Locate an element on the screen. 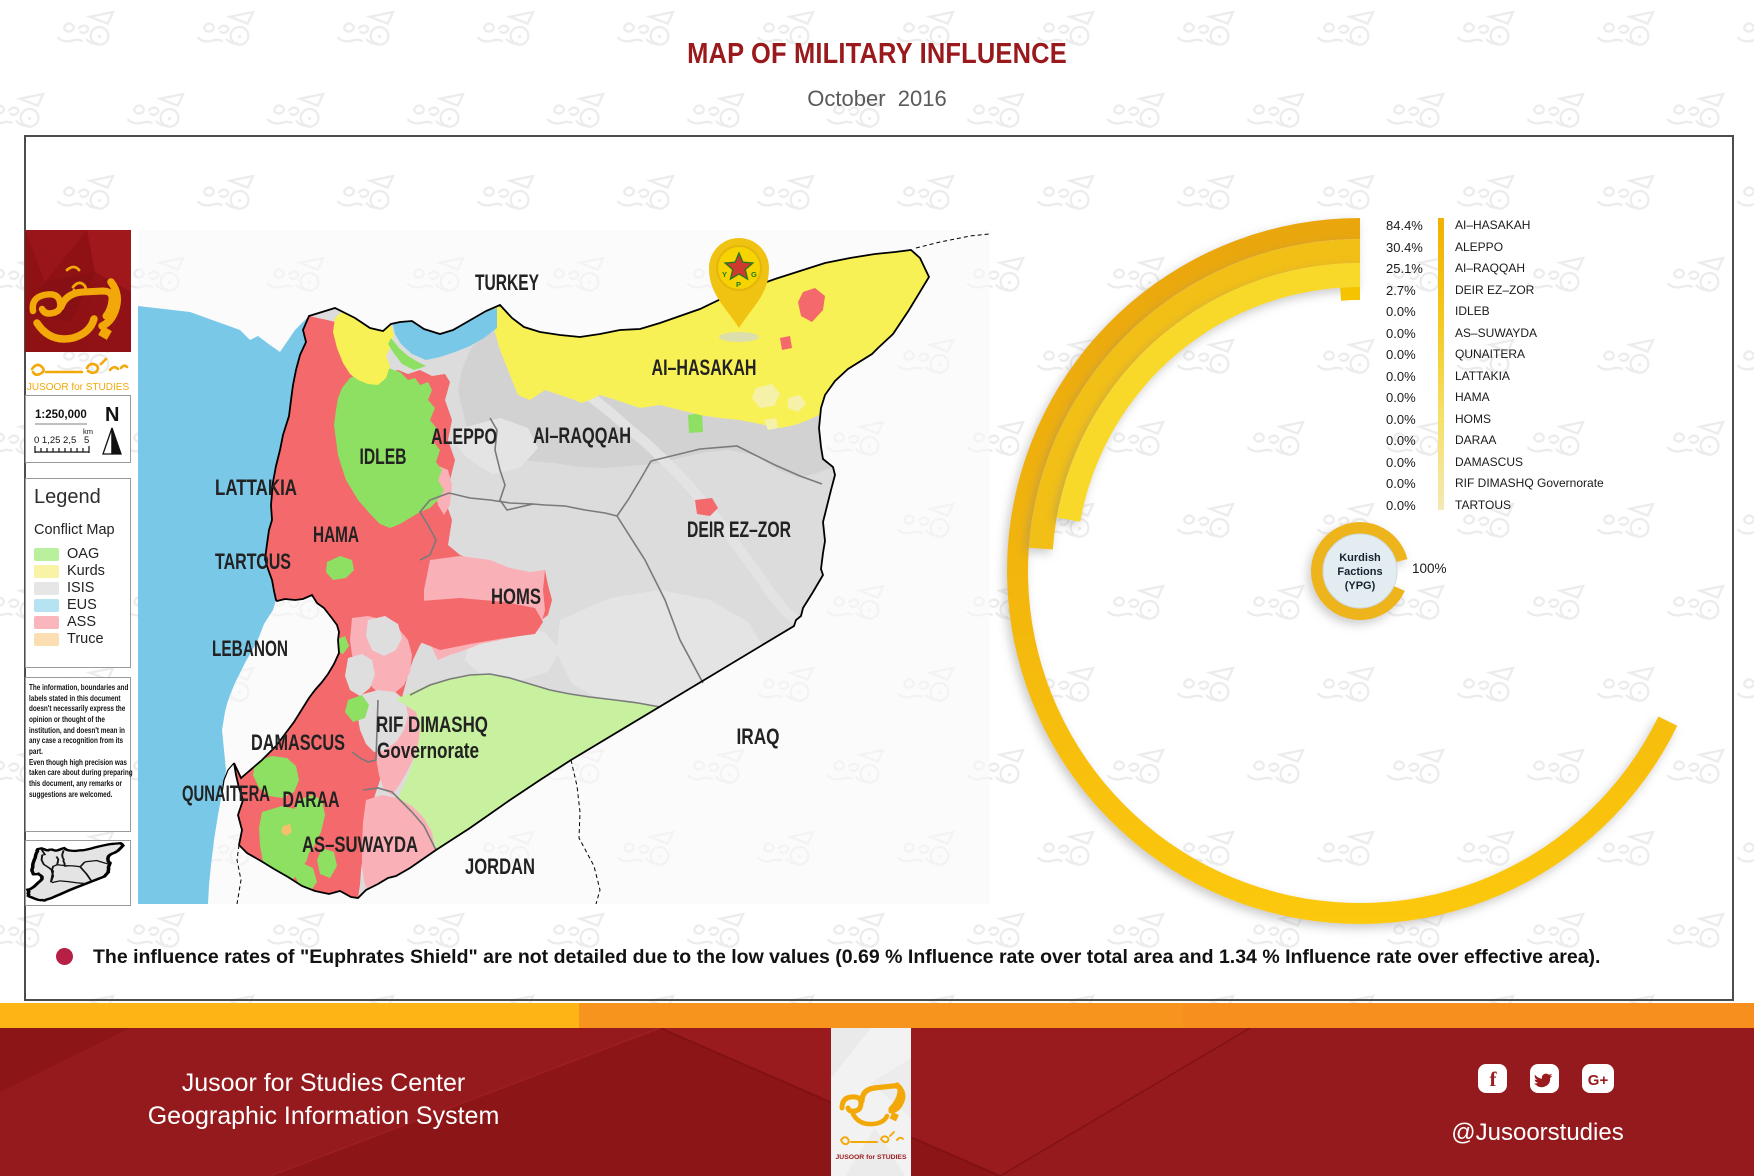 The height and width of the screenshot is (1176, 1754). svg-text: IRAQ is located at coordinates (758, 736).